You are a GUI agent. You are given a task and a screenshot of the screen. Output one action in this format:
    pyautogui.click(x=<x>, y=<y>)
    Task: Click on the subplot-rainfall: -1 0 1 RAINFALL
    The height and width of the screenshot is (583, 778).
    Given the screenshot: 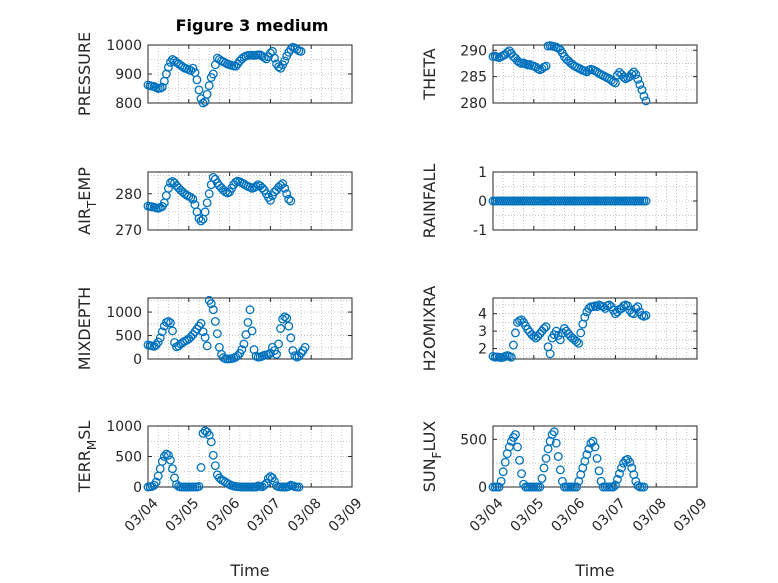 What is the action you would take?
    pyautogui.click(x=559, y=201)
    